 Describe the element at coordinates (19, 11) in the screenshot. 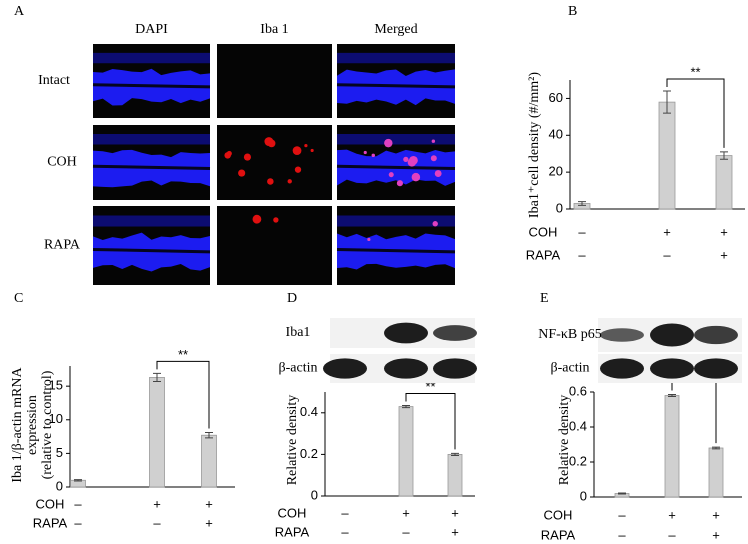

I see `panel-label: A` at that location.